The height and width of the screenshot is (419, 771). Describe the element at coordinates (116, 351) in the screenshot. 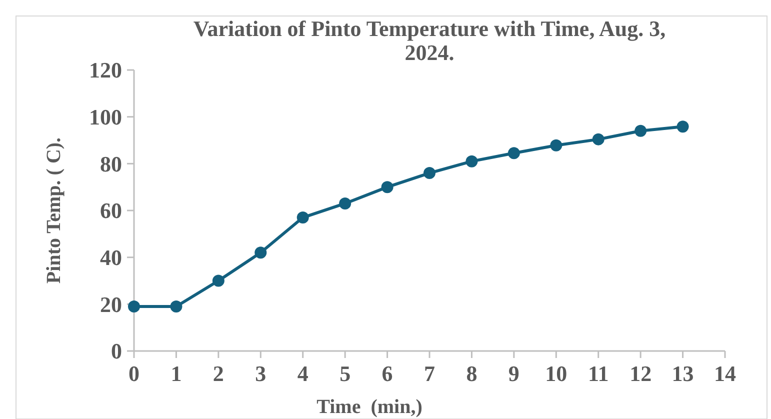

I see `y-tick-label: 0` at that location.